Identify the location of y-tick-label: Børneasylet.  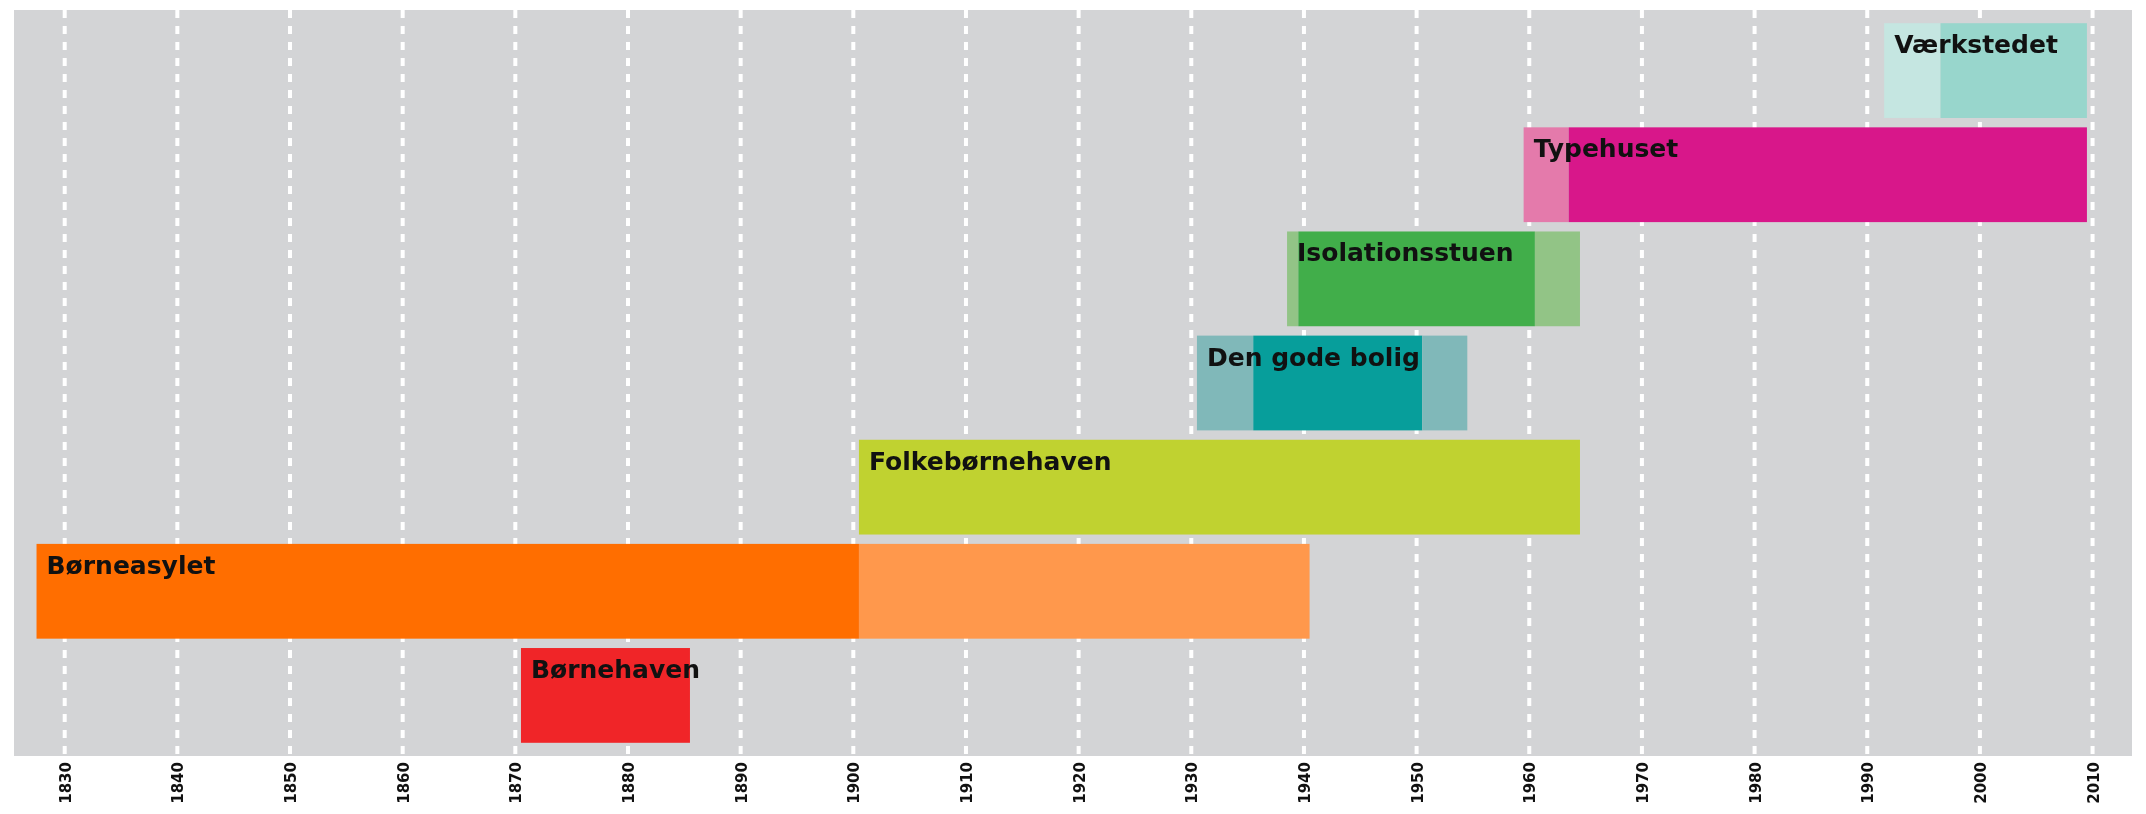
(131, 565).